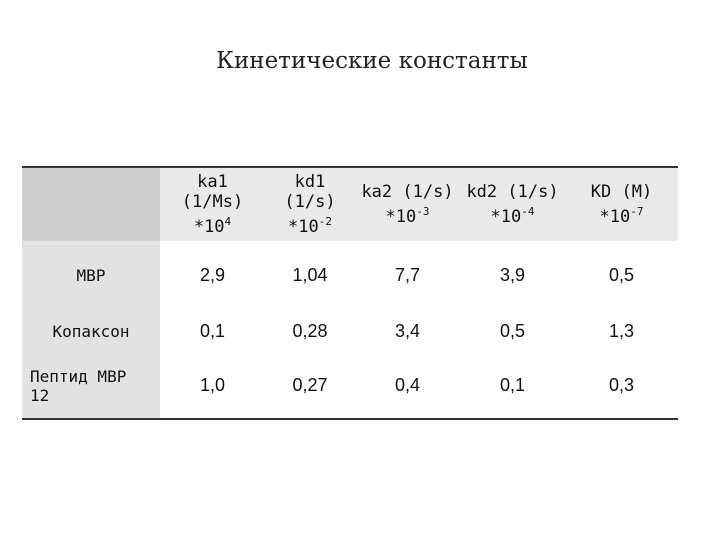 This screenshot has height=540, width=720. I want to click on header-line: (1/Ms), so click(212, 202).